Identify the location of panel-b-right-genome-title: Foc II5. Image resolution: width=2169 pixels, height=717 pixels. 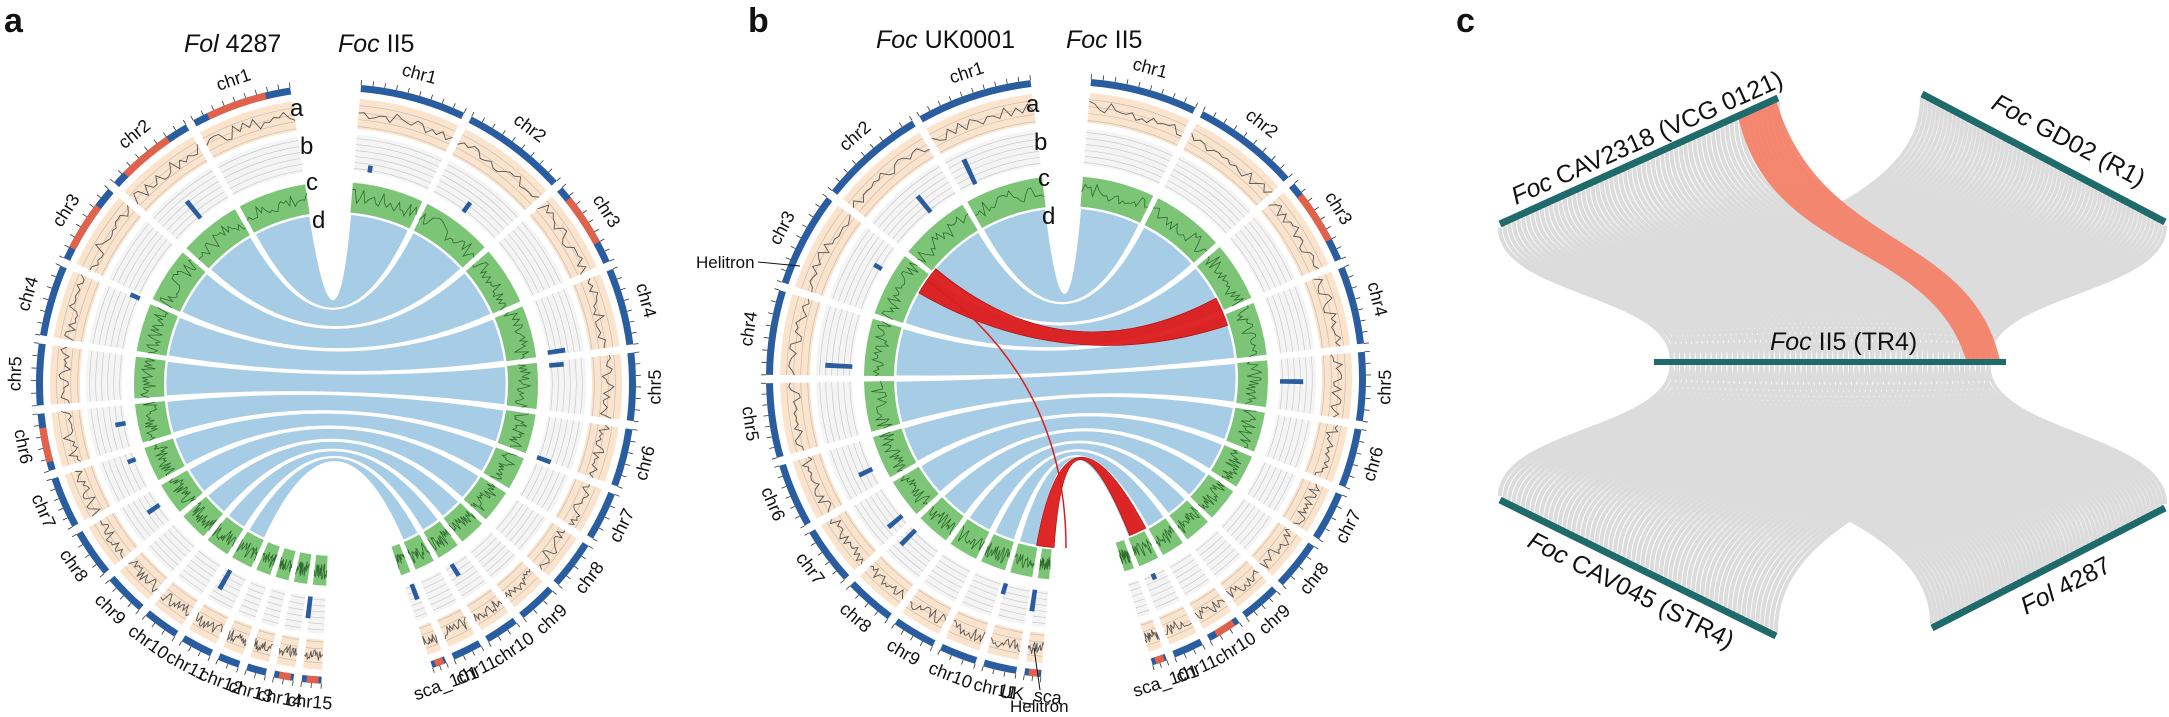
(1104, 40).